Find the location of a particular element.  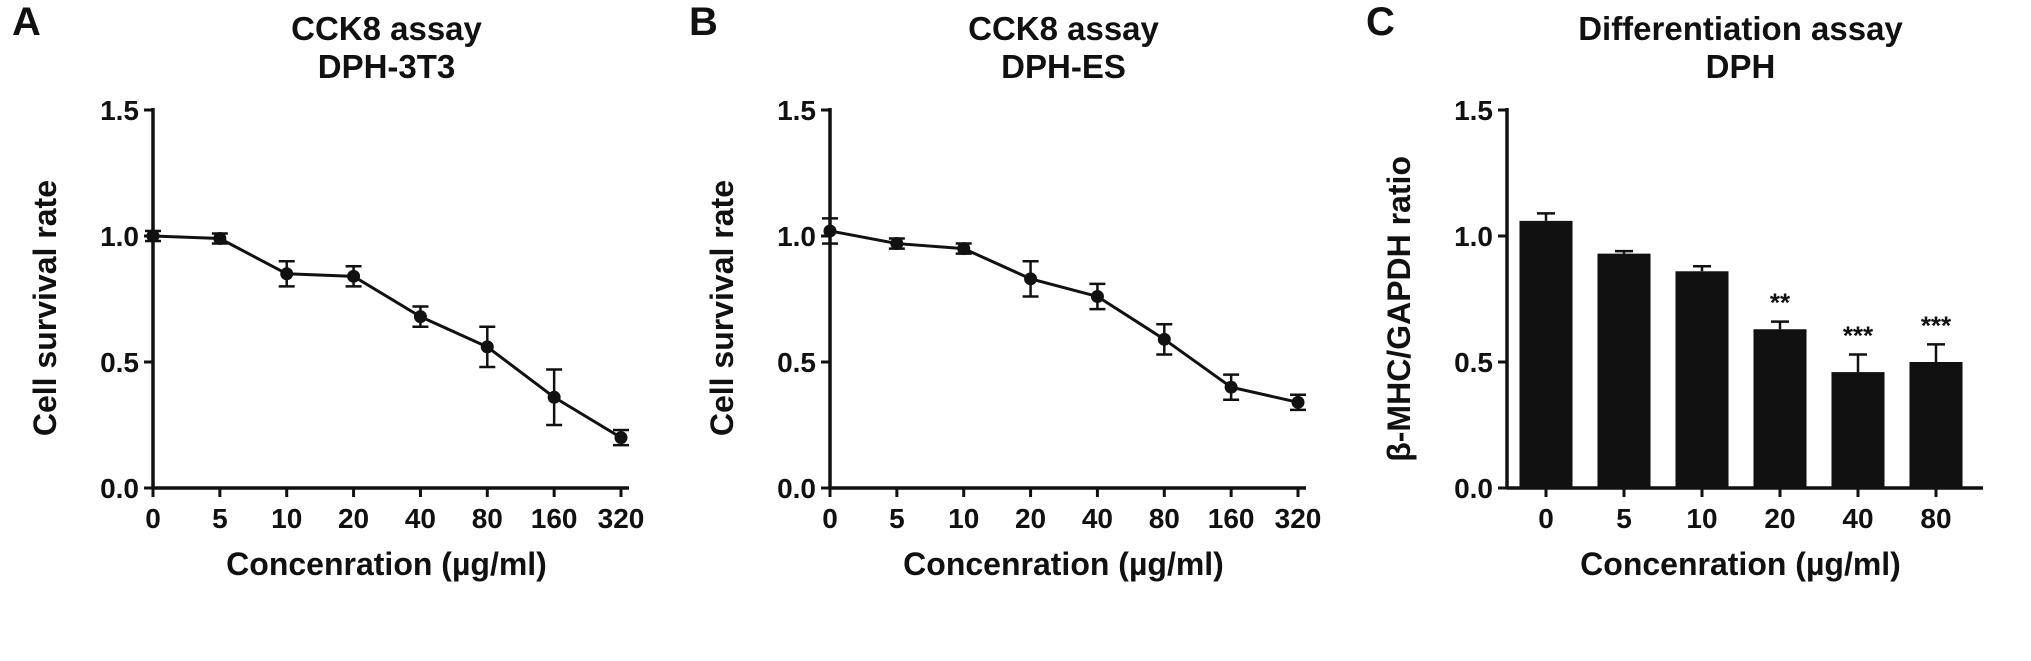

y-axis-label-c: β-MHC/GAPDH ratio is located at coordinates (1398, 308).